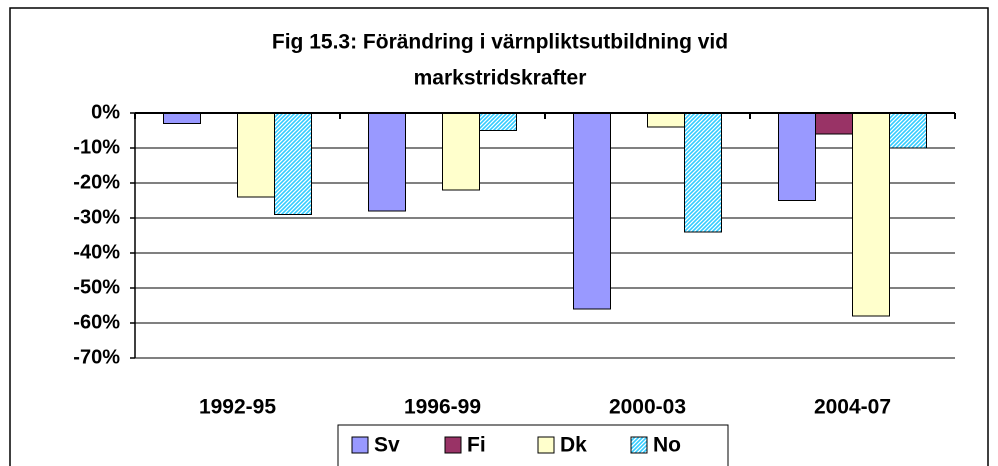 The image size is (998, 466). I want to click on x-tick-label: 2004-07, so click(852, 407).